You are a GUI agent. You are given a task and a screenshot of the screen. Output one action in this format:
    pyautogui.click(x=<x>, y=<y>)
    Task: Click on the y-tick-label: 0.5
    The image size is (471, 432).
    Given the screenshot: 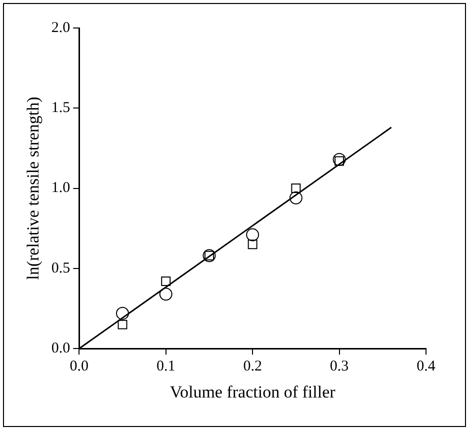 What is the action you would take?
    pyautogui.click(x=60, y=268)
    